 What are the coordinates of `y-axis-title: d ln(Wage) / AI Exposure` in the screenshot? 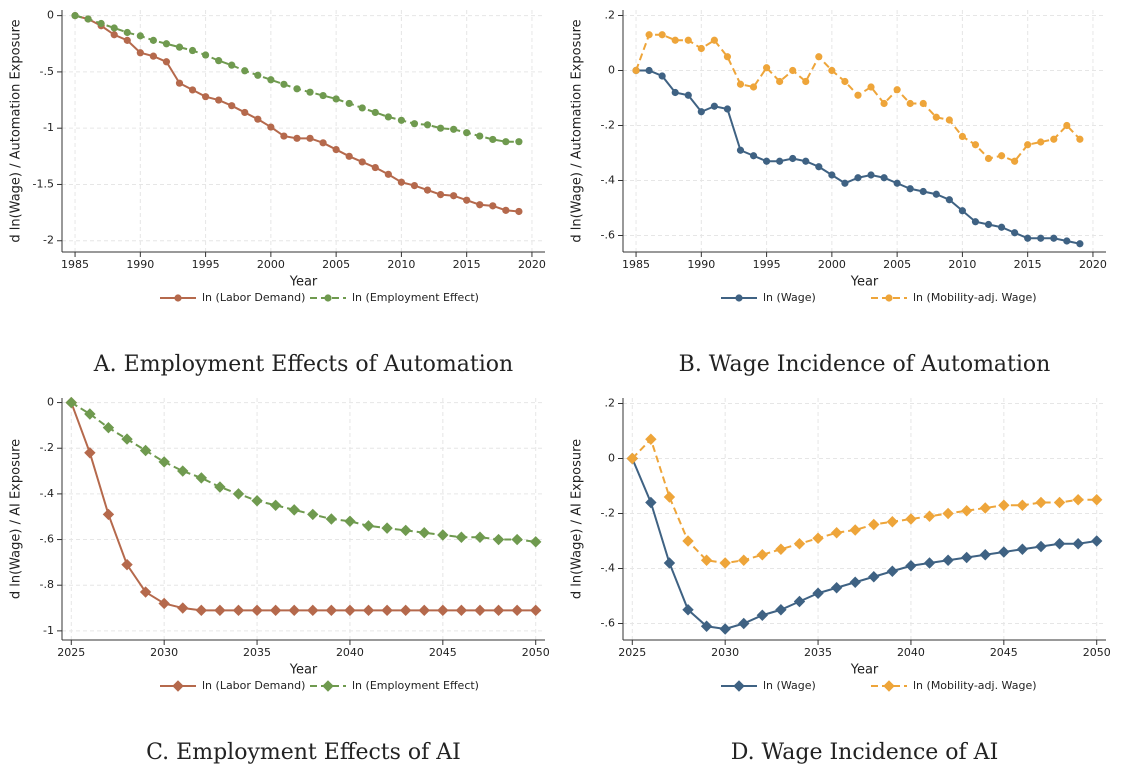 It's located at (16, 519).